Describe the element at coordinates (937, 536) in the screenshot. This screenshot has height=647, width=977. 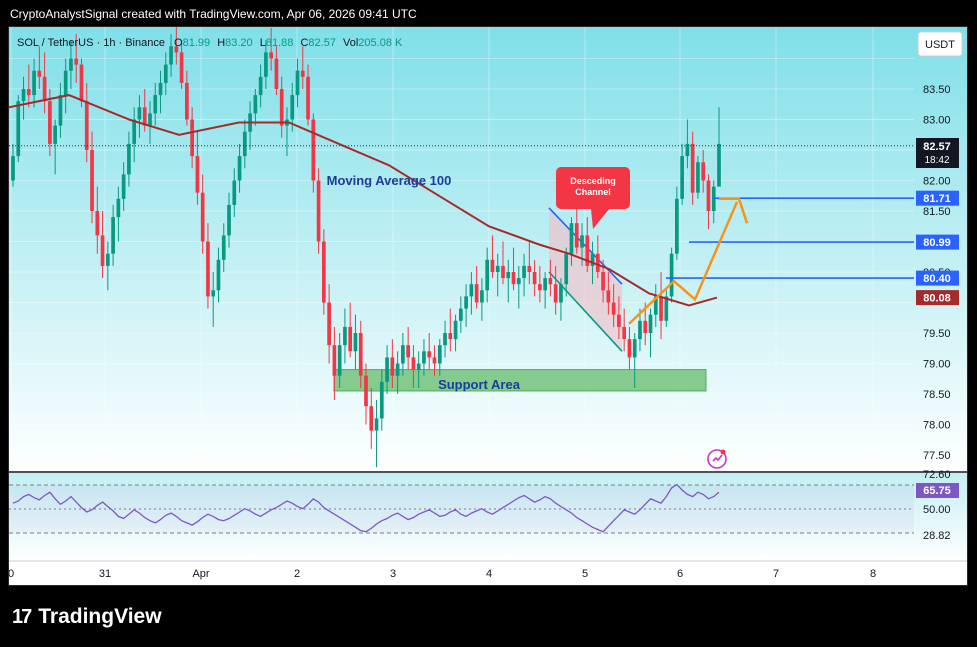
I see `rsi-lower-value: 28.82` at that location.